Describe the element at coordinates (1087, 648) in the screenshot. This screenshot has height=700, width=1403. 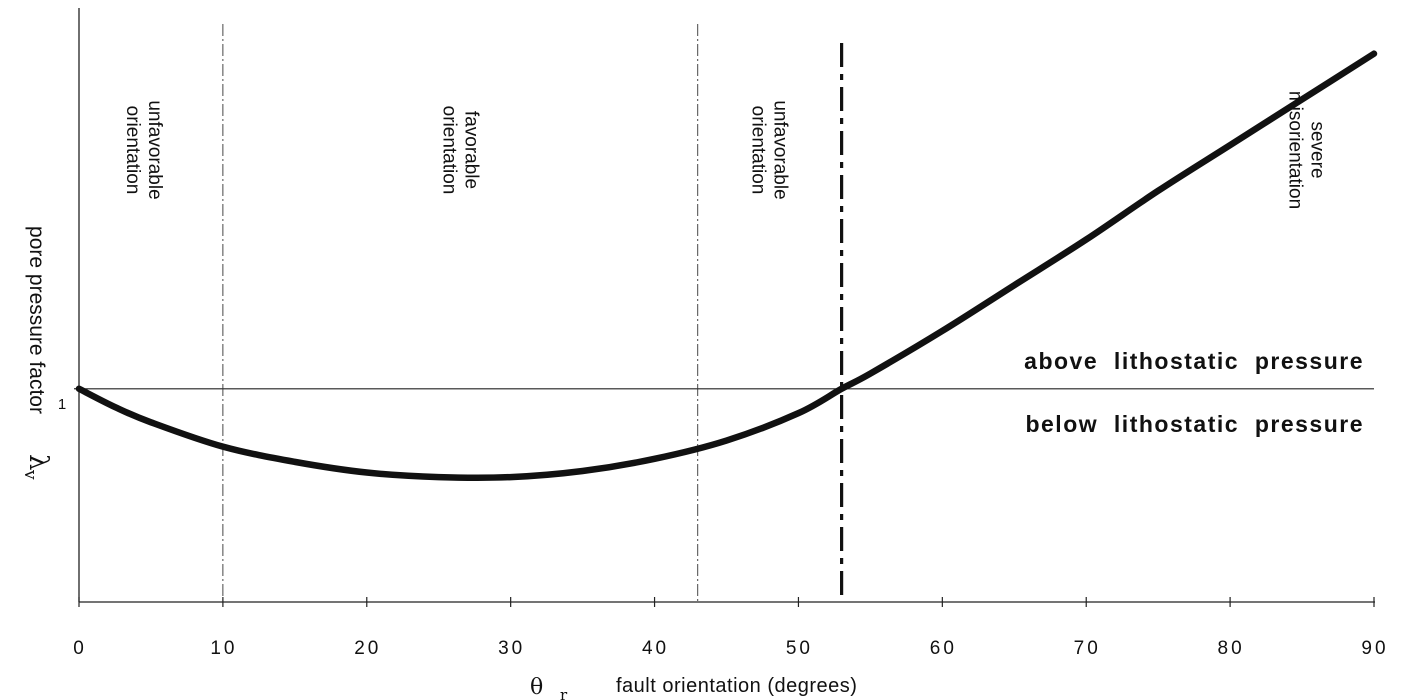
I see `x-tick-label-7: 70` at that location.